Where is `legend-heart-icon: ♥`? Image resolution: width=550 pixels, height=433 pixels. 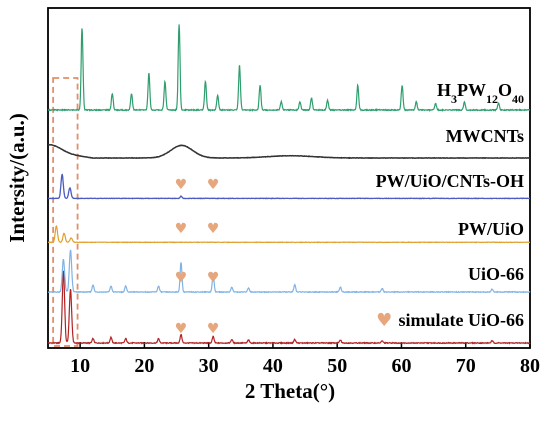 legend-heart-icon: ♥ is located at coordinates (387, 320).